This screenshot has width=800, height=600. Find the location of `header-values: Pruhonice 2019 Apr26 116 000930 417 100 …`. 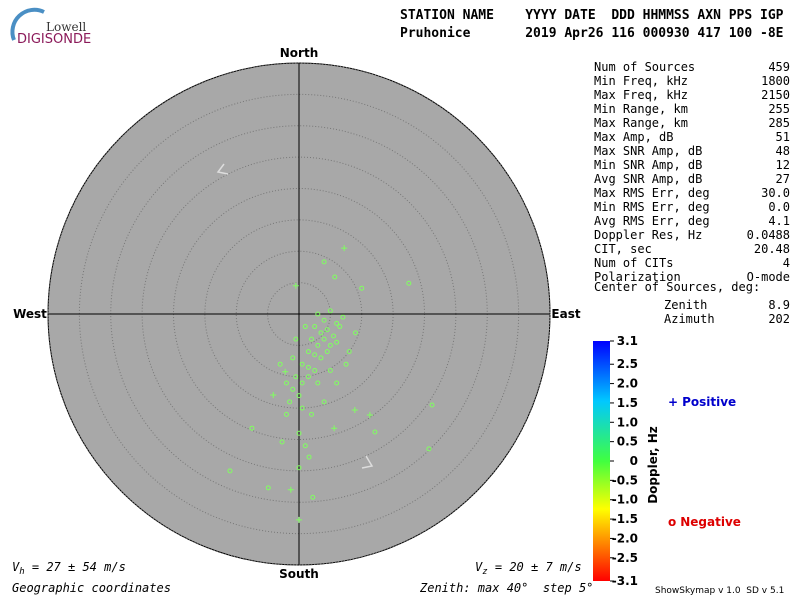

header-values: Pruhonice 2019 Apr26 116 000930 417 100 … is located at coordinates (592, 33).